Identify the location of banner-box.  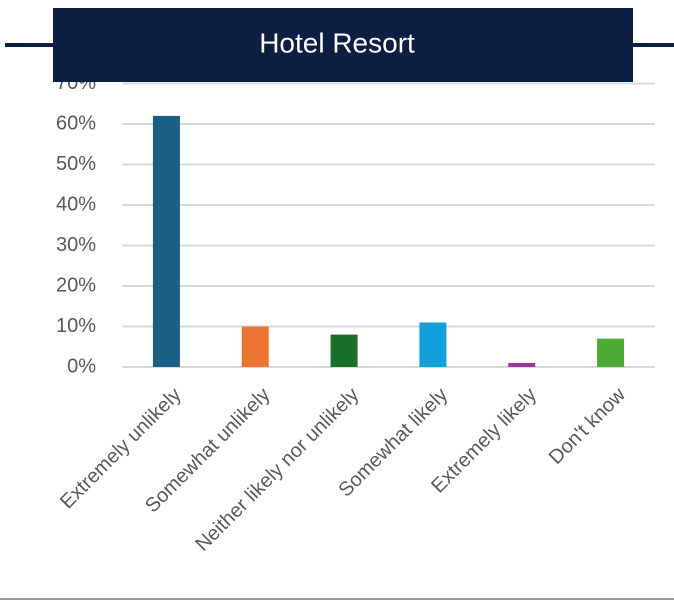
(343, 45).